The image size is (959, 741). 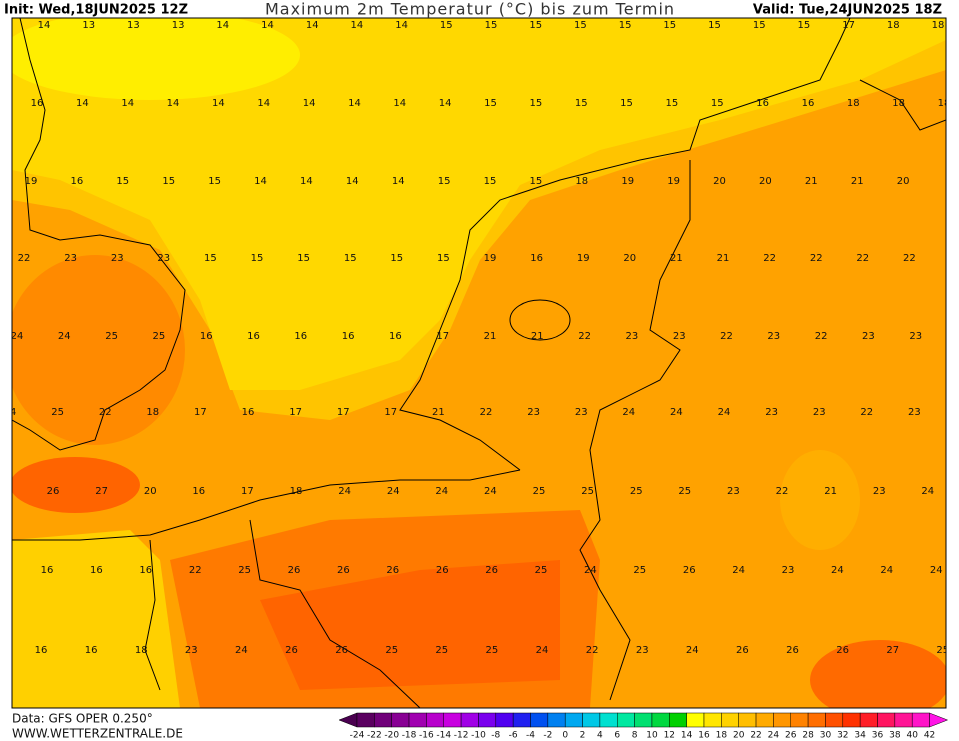 What do you see at coordinates (912, 736) in the screenshot?
I see `colorbar-label: 40` at bounding box center [912, 736].